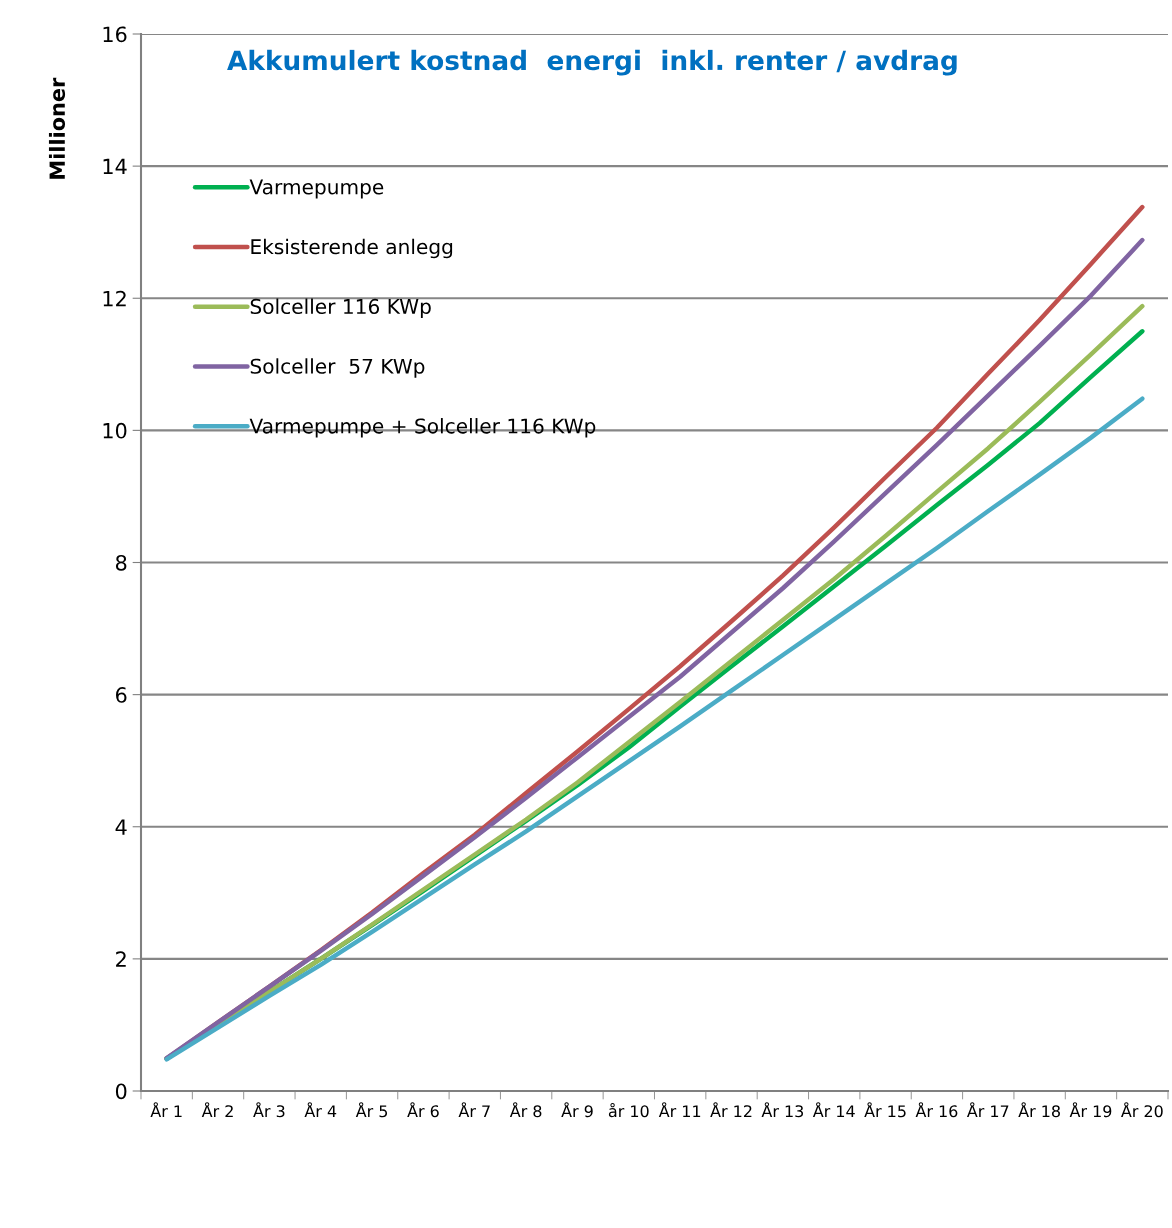 This screenshot has height=1228, width=1172. Describe the element at coordinates (423, 1110) in the screenshot. I see `x-tick-label: År 6` at that location.